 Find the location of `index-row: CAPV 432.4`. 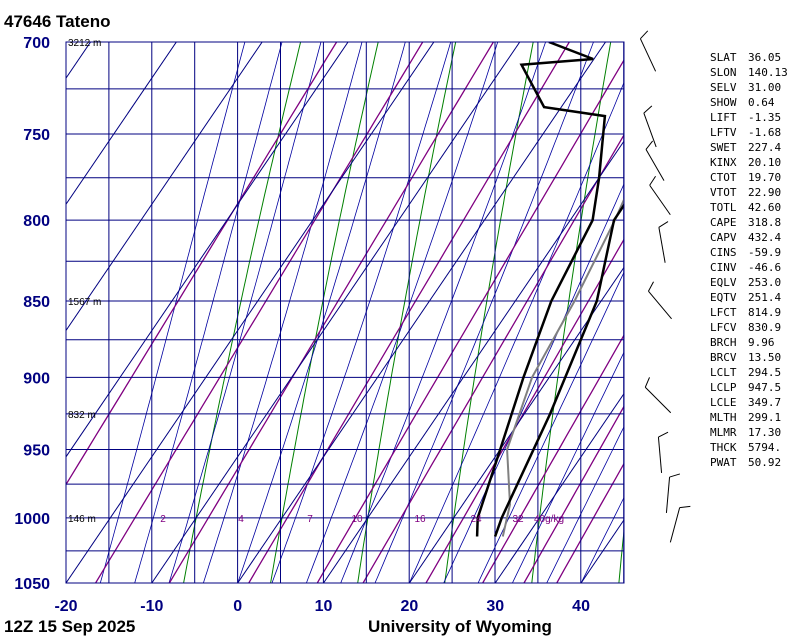

index-row: CAPV 432.4 is located at coordinates (749, 237).